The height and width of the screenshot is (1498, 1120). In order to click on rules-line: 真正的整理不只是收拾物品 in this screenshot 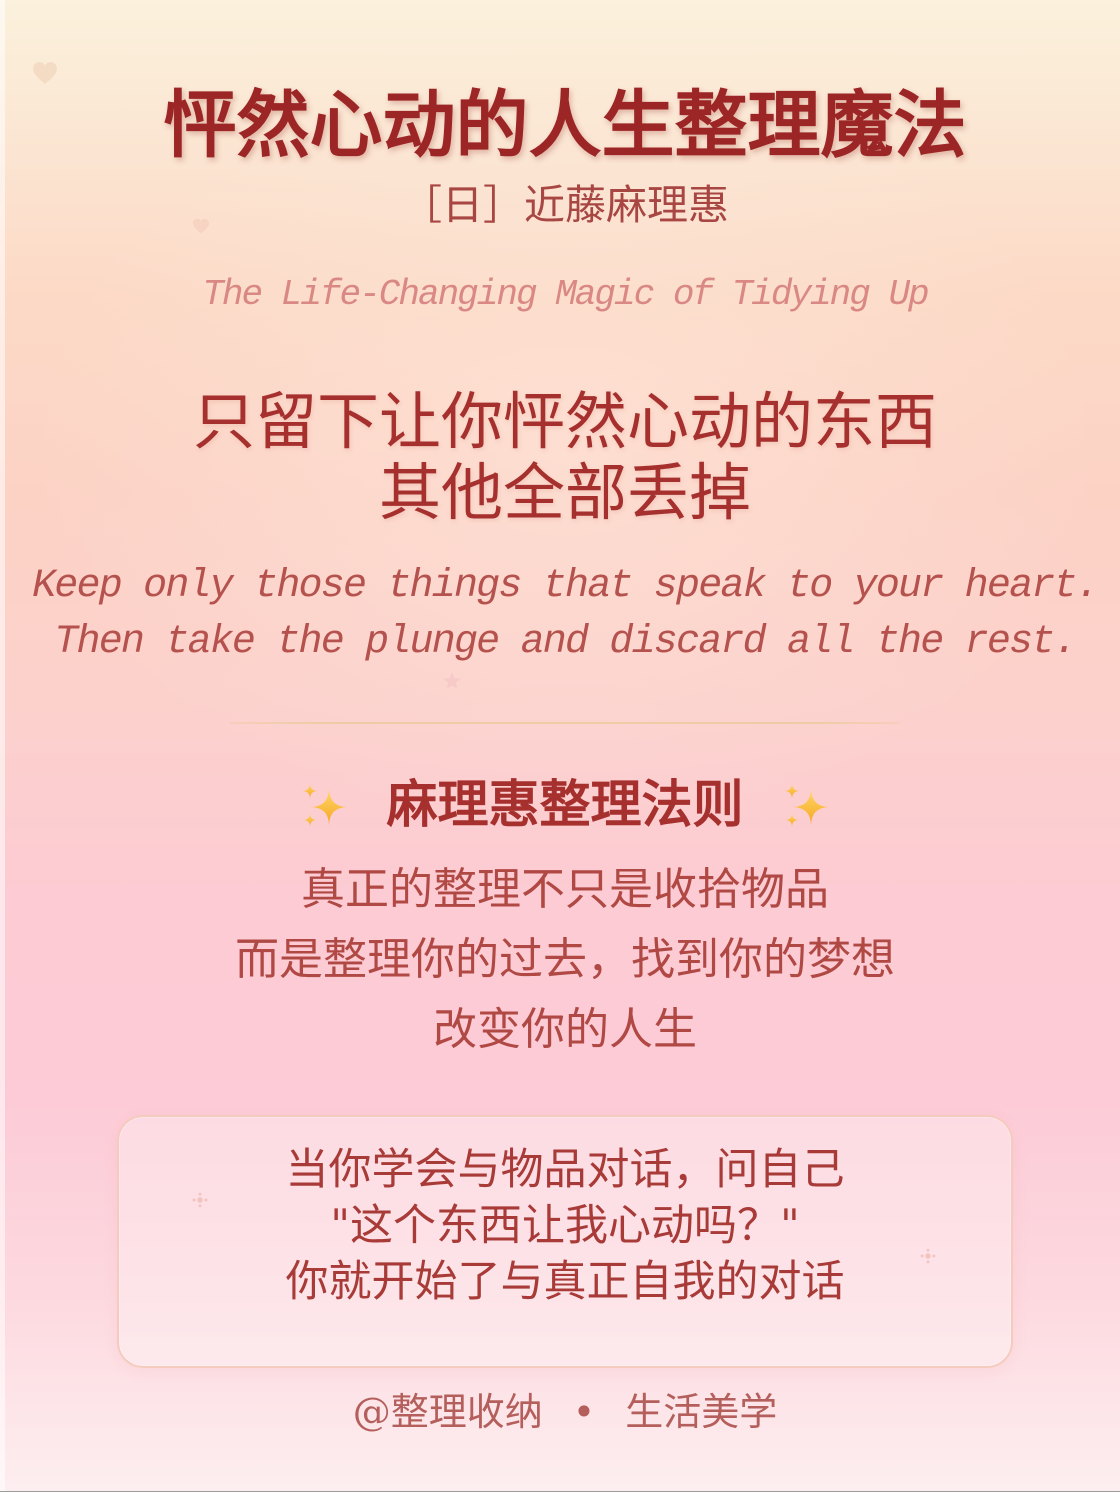, I will do `click(565, 889)`.